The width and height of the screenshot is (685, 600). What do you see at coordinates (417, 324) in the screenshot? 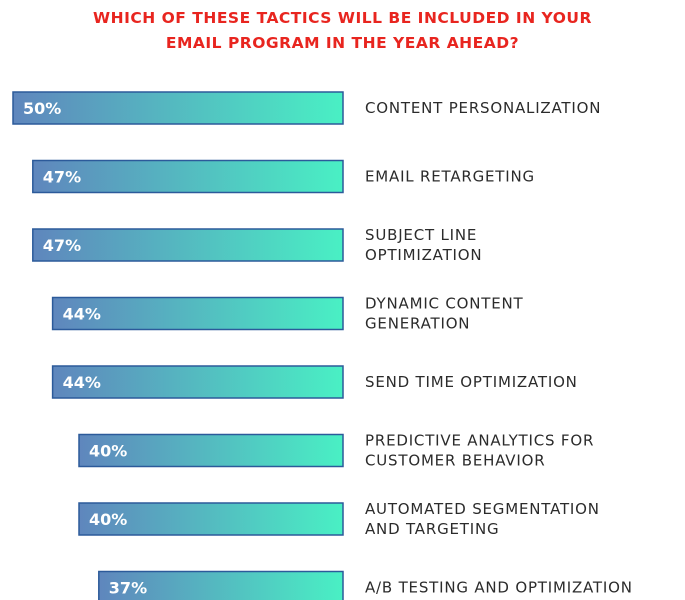
I see `category-label-4-line-2: GENERATION` at bounding box center [417, 324].